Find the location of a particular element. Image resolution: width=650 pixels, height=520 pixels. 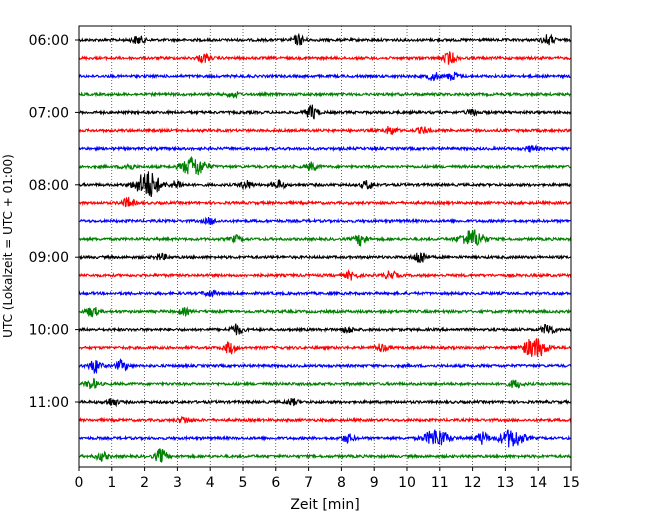

x-axis-ticks: 0 1 2 3 4 5 6 7 8 9 10 11 12 13 14 15 is located at coordinates (327, 479).